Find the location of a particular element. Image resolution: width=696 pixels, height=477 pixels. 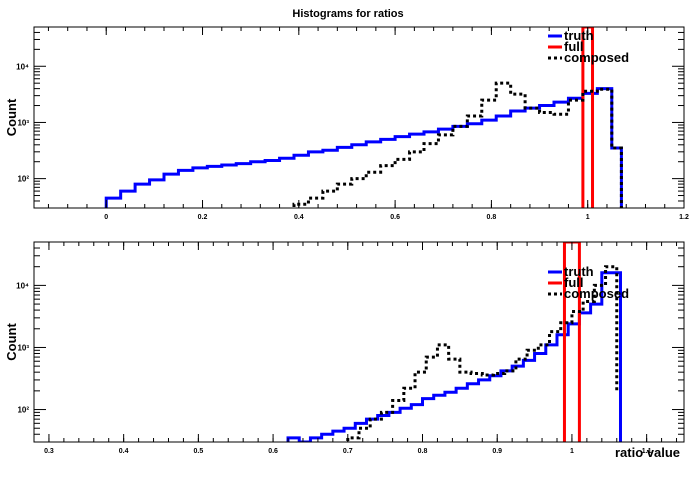

x-tick-label: 0.7 is located at coordinates (348, 451).